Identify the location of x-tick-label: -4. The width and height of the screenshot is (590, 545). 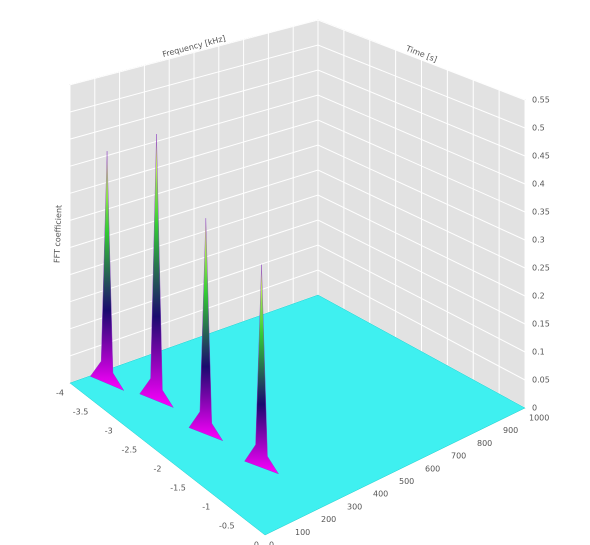
(60, 393).